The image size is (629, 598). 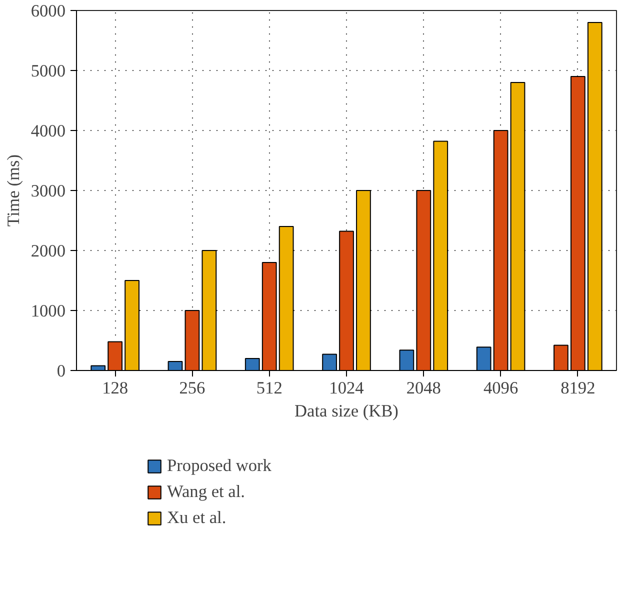 I want to click on y-tick-label: 3000, so click(x=48, y=191).